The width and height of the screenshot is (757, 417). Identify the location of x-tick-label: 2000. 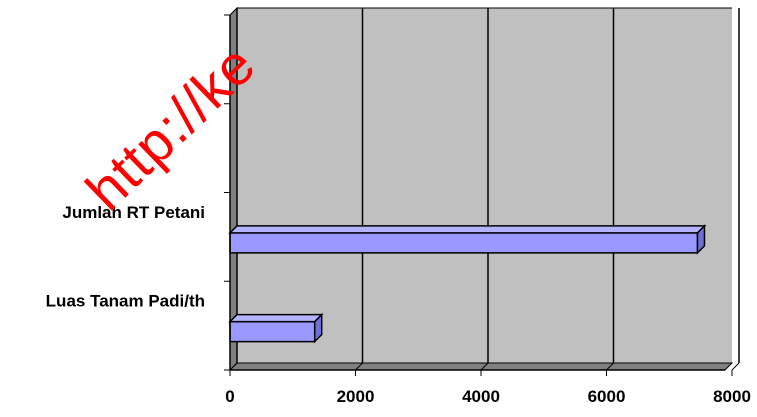
(356, 396).